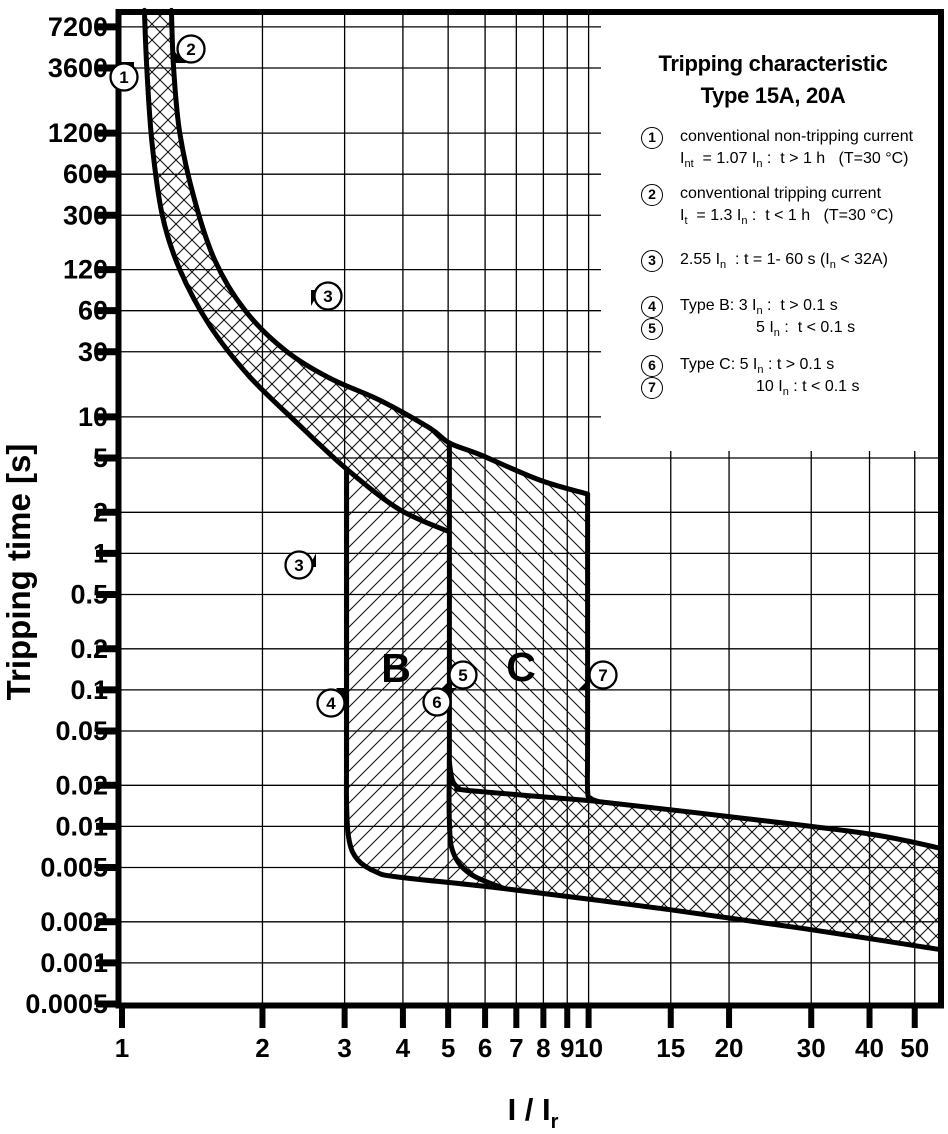 The image size is (948, 1134). I want to click on x-tick-label: 40, so click(869, 1048).